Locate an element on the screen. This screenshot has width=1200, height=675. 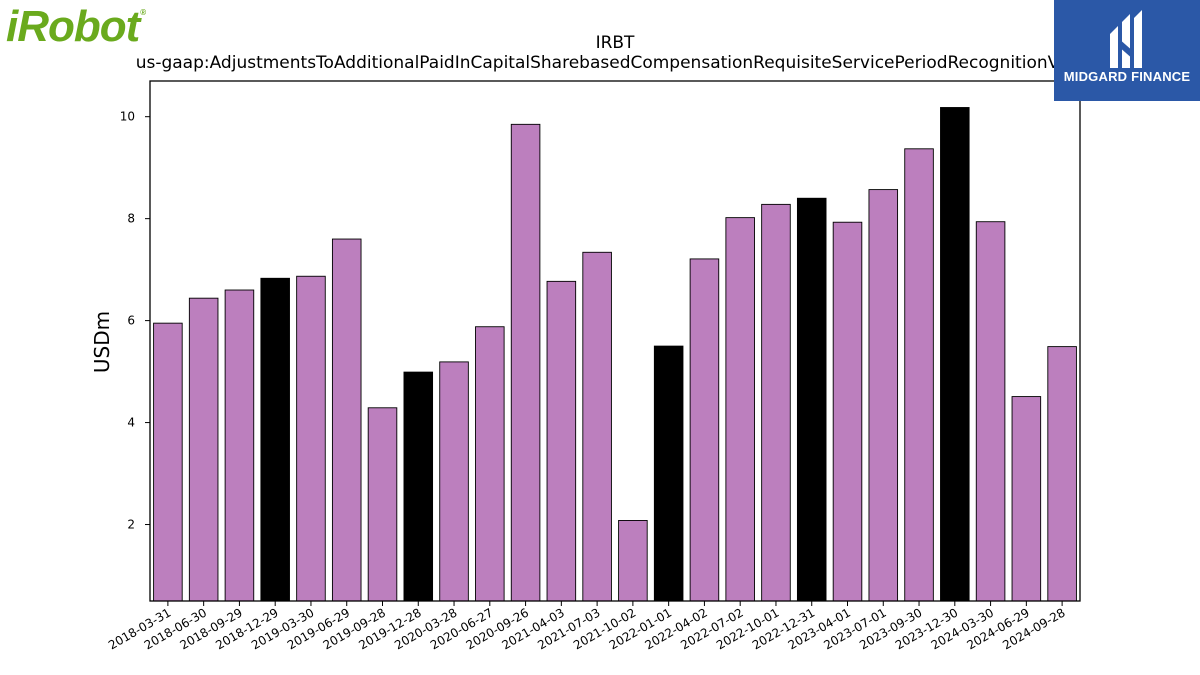
y-tick-label: 4 is located at coordinates (131, 423).